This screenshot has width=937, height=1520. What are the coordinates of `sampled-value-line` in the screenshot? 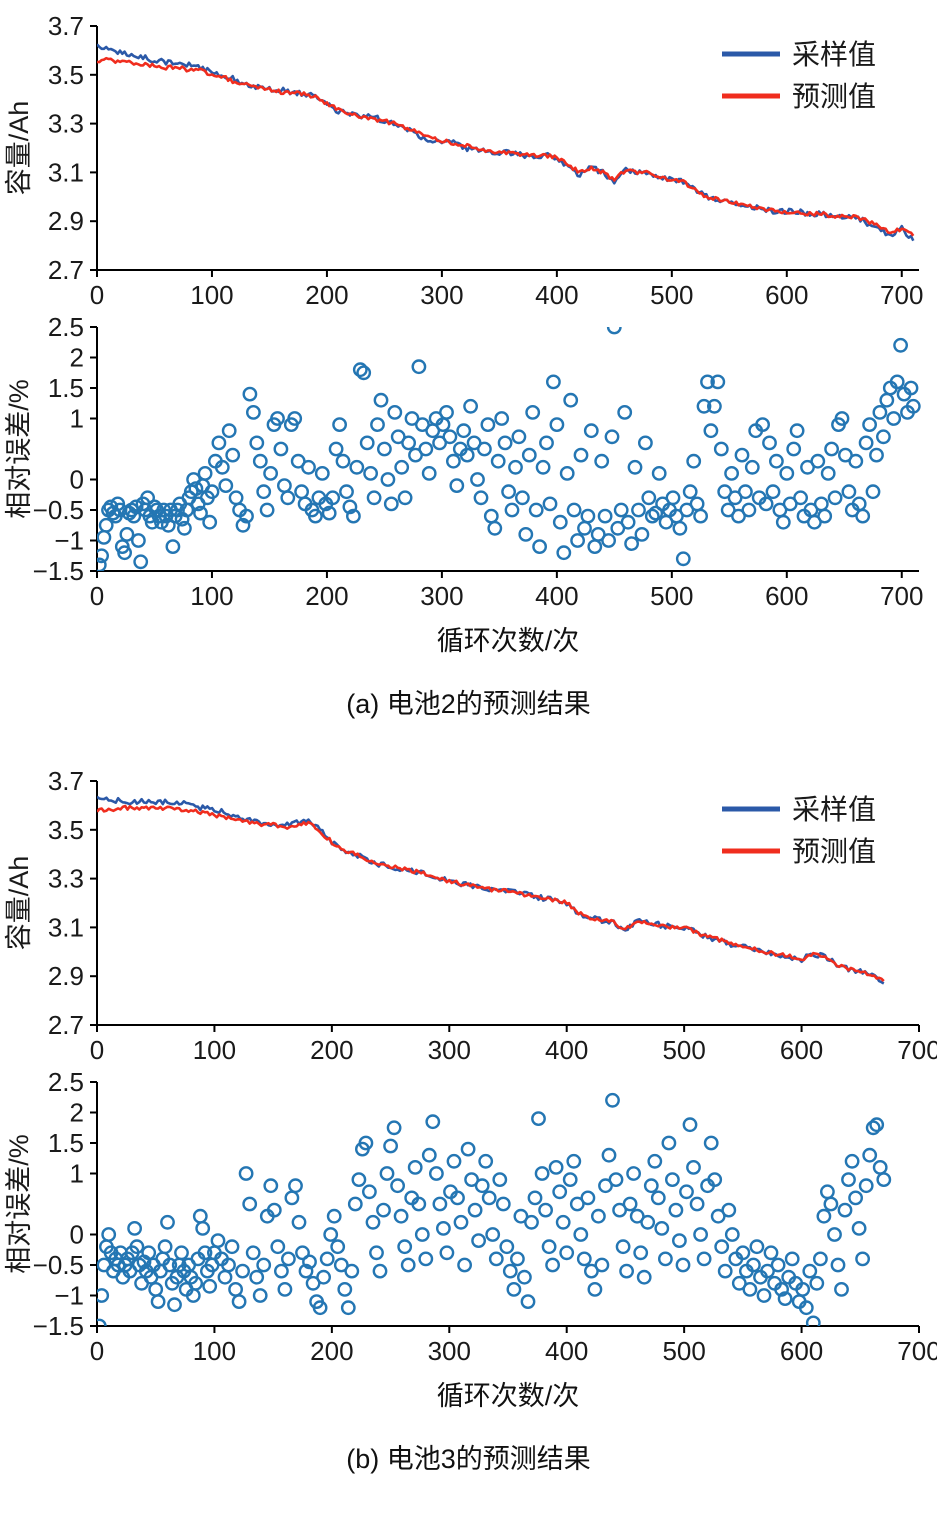 It's located at (506, 142).